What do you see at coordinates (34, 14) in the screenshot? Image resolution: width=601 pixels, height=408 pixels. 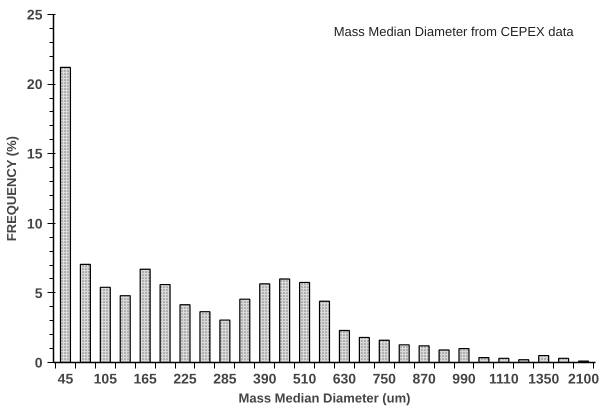 I see `y-tick-label: 25` at bounding box center [34, 14].